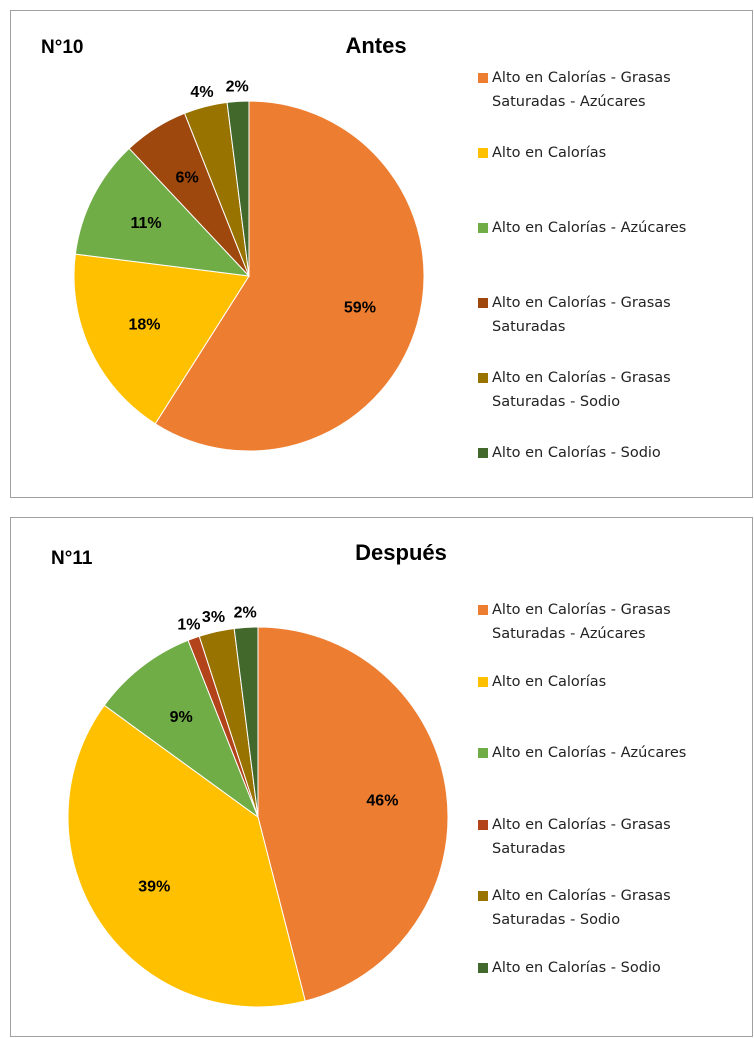 The height and width of the screenshot is (1038, 754). What do you see at coordinates (144, 324) in the screenshot?
I see `data-label: 18%` at bounding box center [144, 324].